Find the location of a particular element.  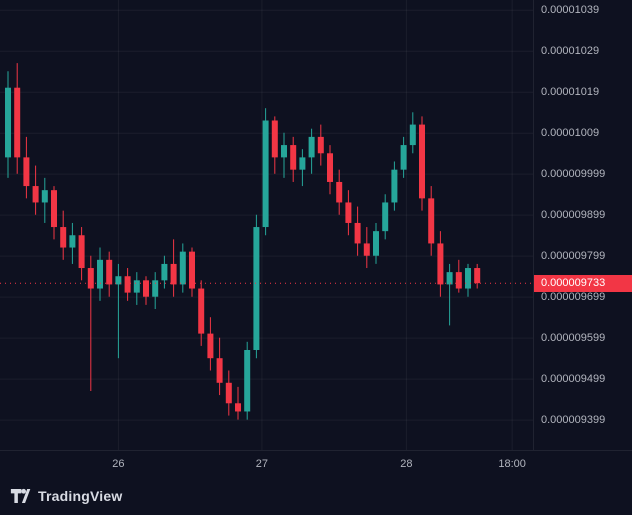

time-axis-label: 18:00 is located at coordinates (512, 464).